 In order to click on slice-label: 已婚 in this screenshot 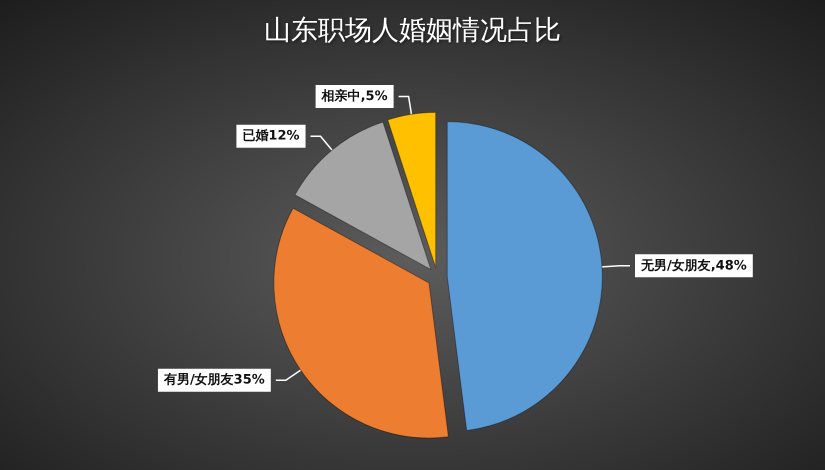, I will do `click(255, 136)`.